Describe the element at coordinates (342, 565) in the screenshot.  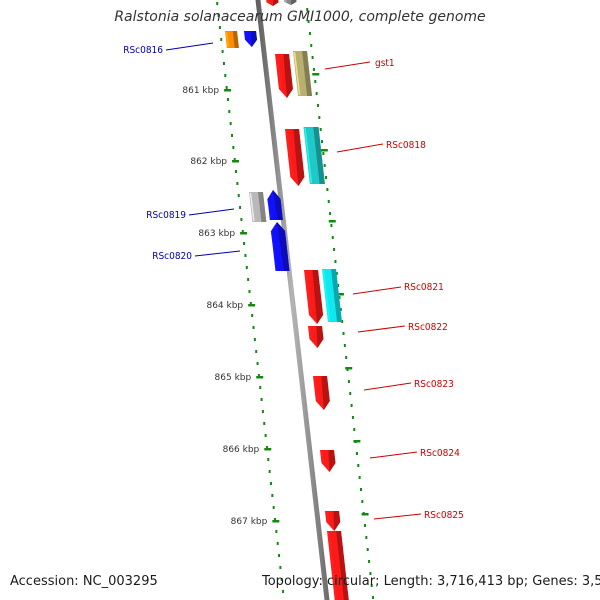
I see `gene-shade-bottom-red` at that location.